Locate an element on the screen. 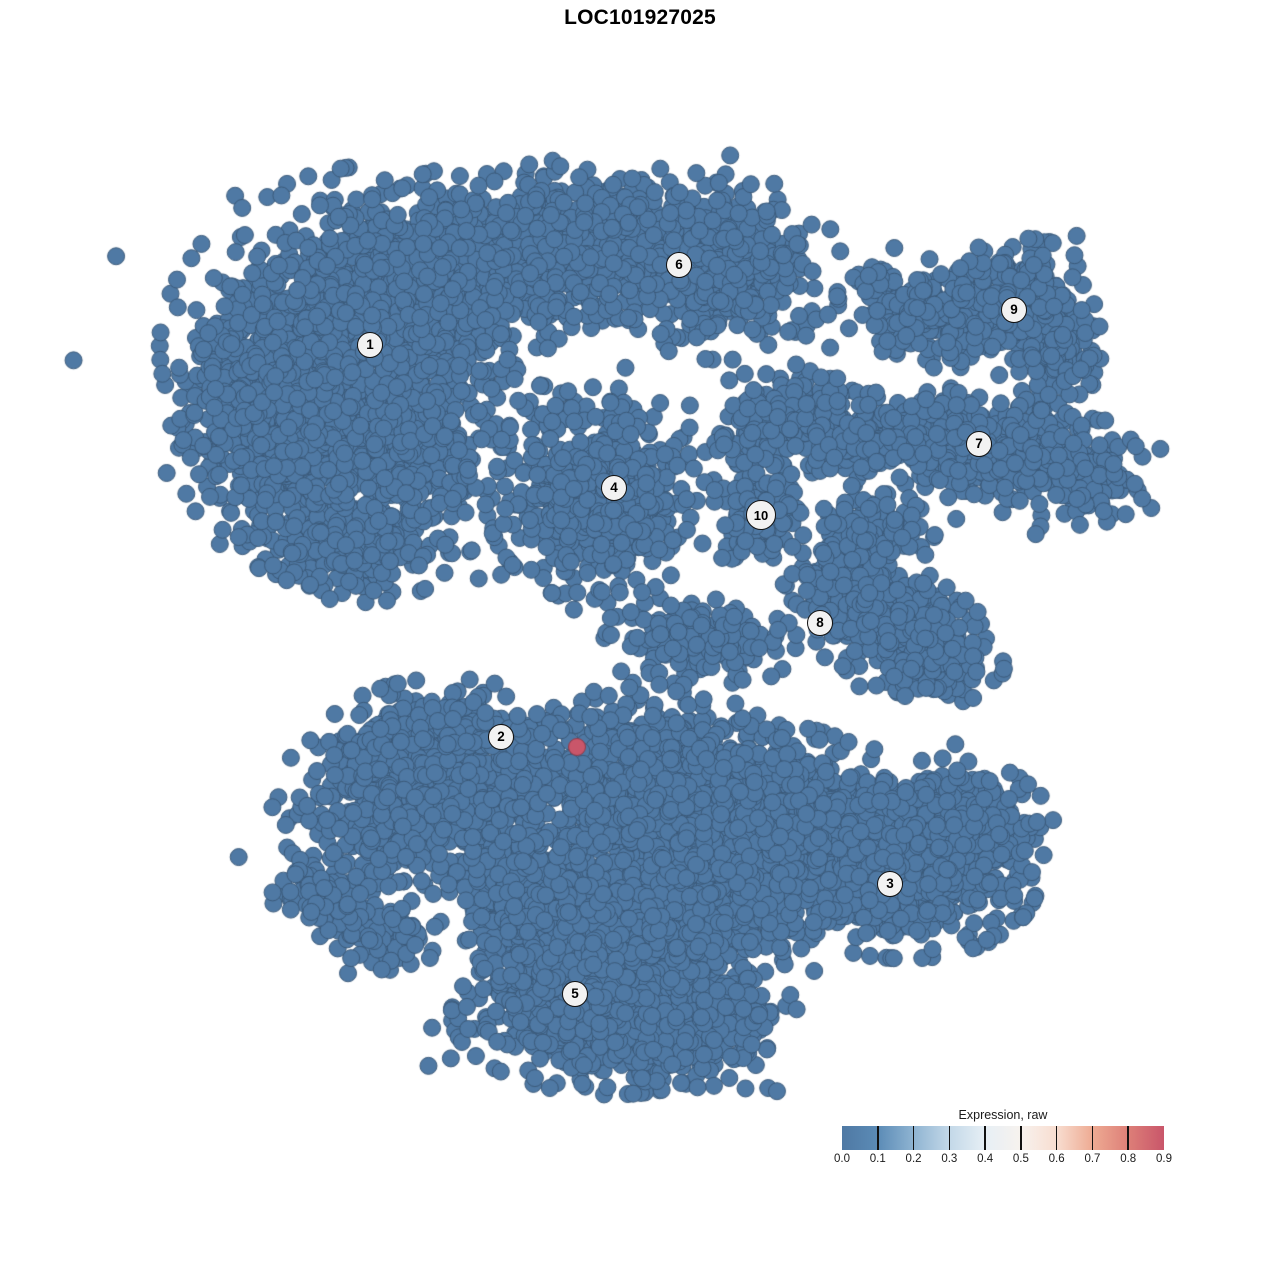 This screenshot has height=1280, width=1280. legend-colorbar is located at coordinates (1003, 1138).